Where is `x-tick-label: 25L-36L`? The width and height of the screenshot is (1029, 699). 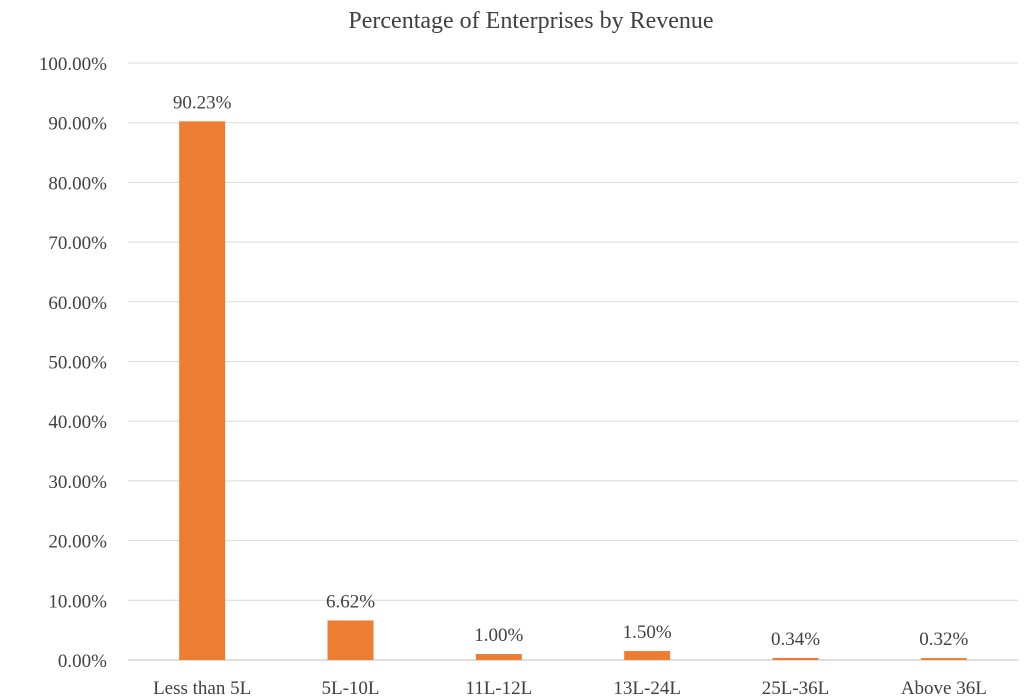
x-tick-label: 25L-36L is located at coordinates (796, 688).